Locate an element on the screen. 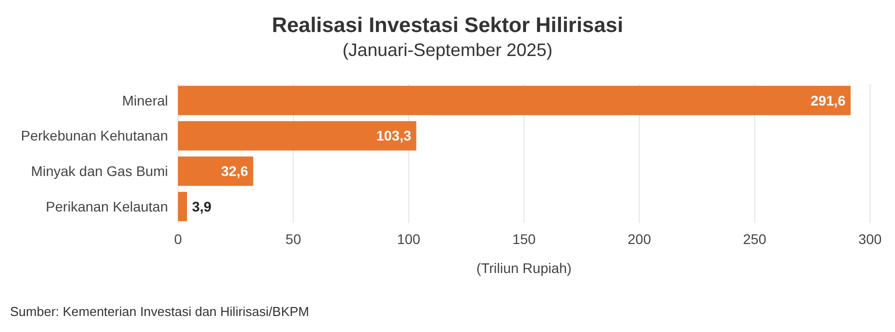 Image resolution: width=895 pixels, height=332 pixels. y-tick-label: Minyak dan Gas Bumi is located at coordinates (99, 171).